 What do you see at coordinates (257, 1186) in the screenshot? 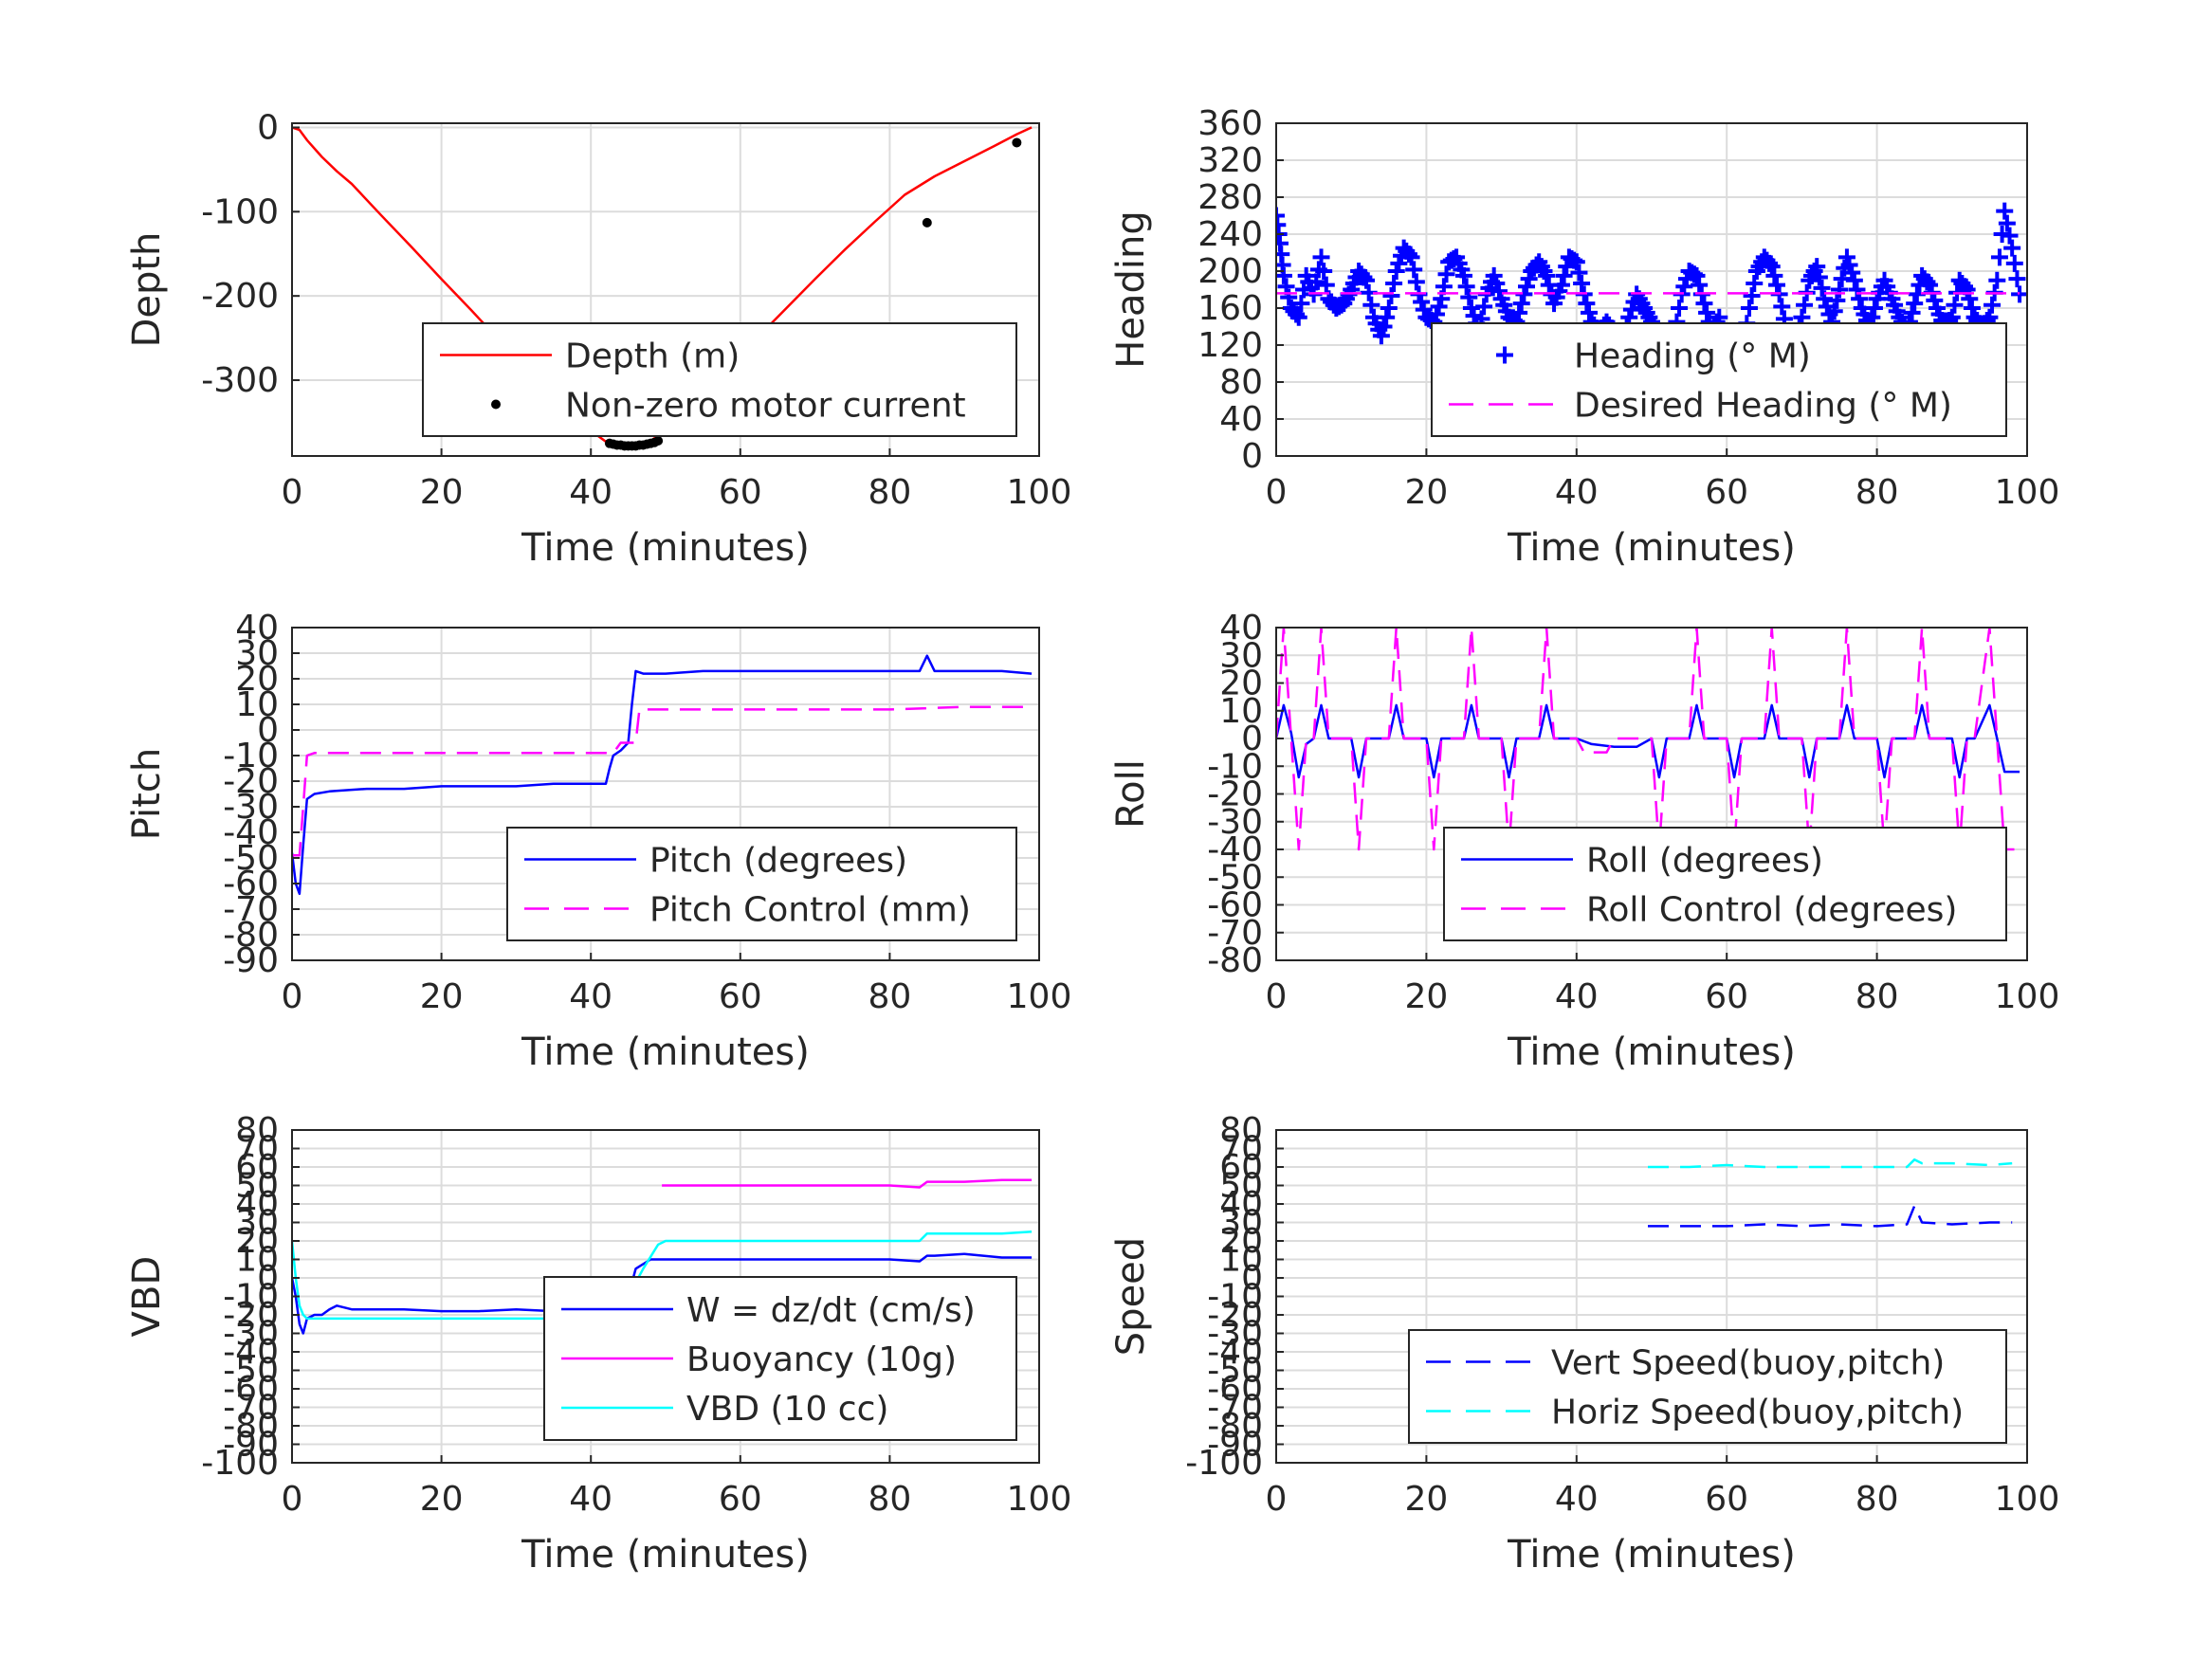
I see `vbd-ytick-label: 50` at bounding box center [257, 1186].